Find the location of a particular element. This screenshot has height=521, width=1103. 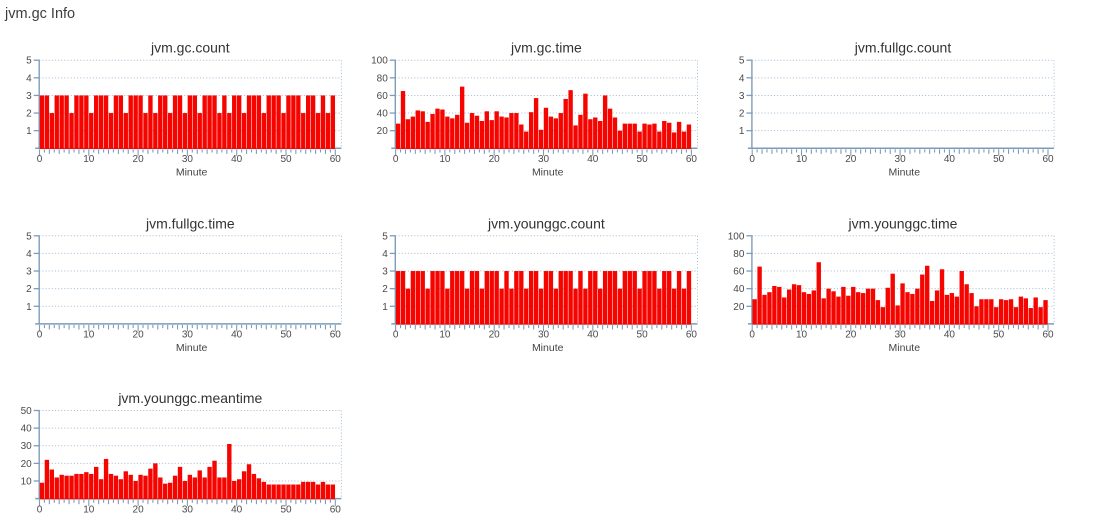

svg-text: jvm.gc.time is located at coordinates (546, 48).